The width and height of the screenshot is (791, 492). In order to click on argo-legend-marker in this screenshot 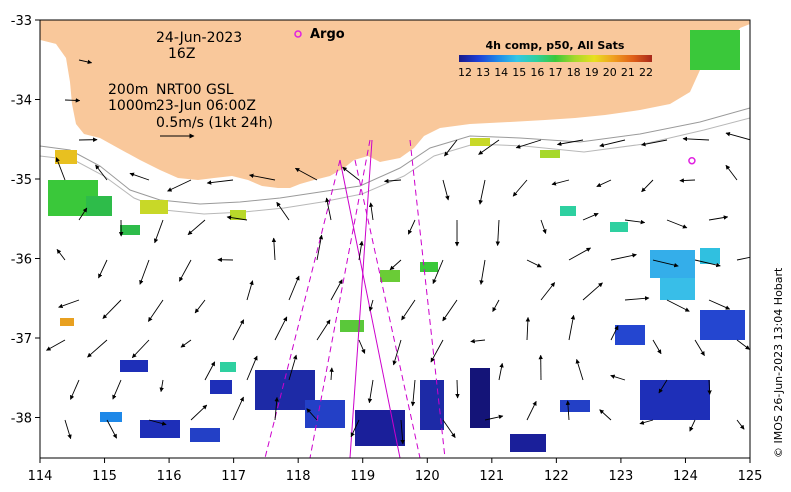, I will do `click(298, 34)`.